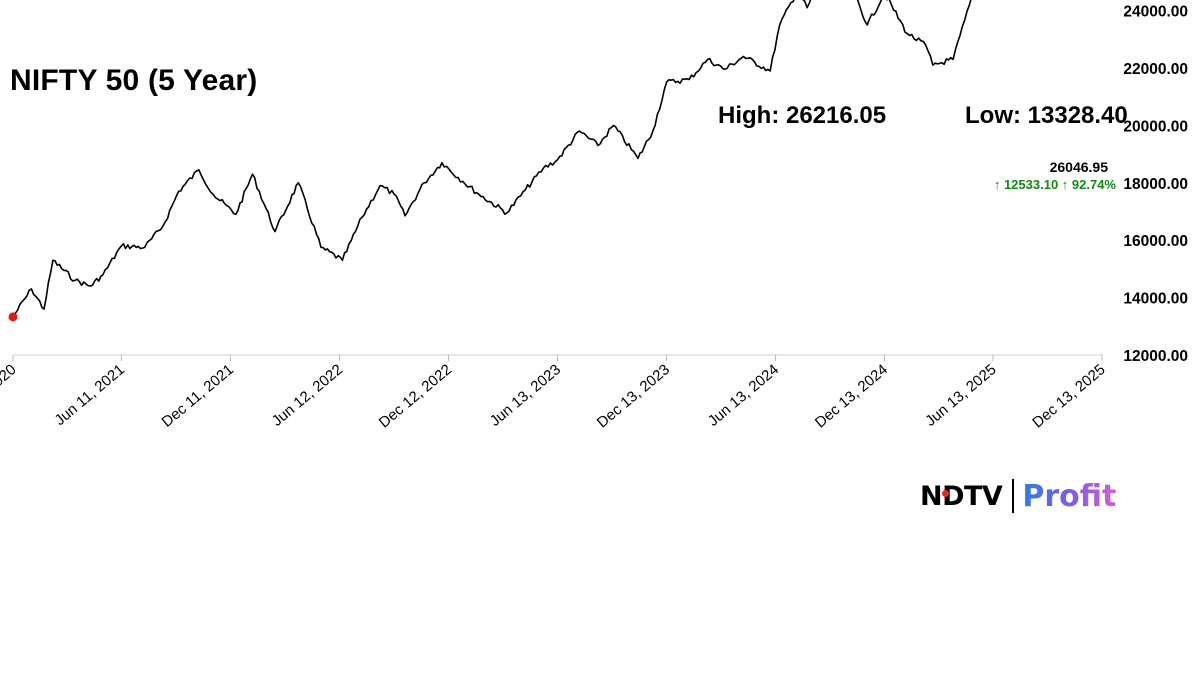 The width and height of the screenshot is (1200, 675). What do you see at coordinates (1155, 299) in the screenshot?
I see `y-tick-label: 14000.00` at bounding box center [1155, 299].